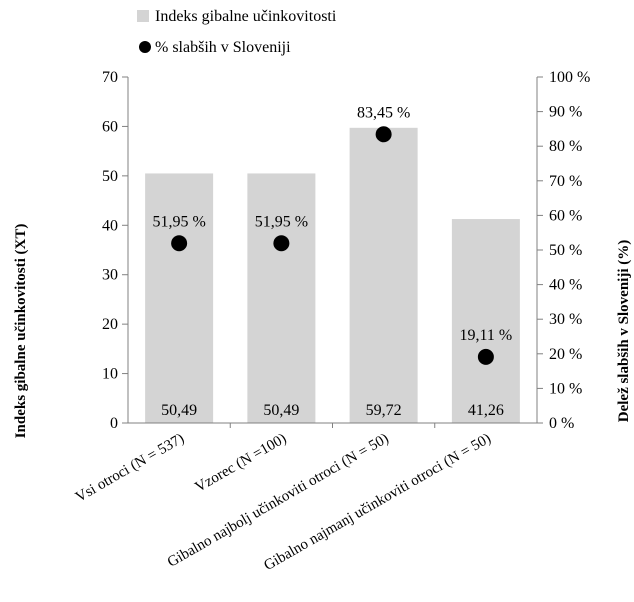 This screenshot has height=602, width=634. I want to click on y2-axis-title: Delež slabših v Sloveniji (%), so click(624, 331).